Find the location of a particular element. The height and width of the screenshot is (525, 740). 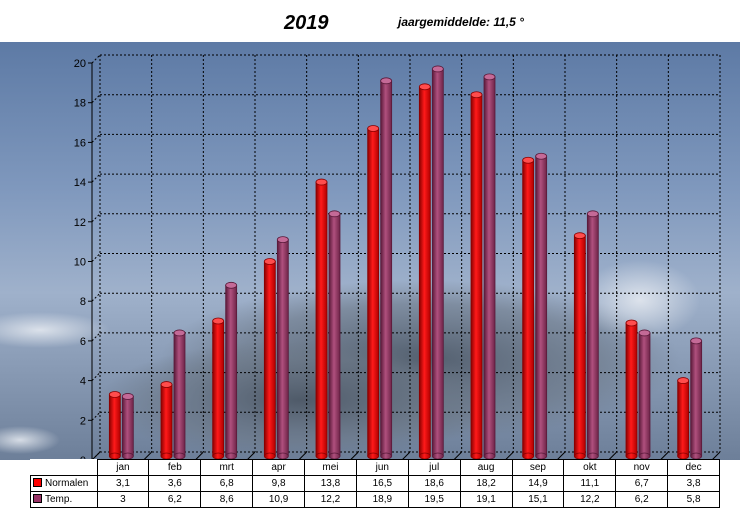

y-tick-label: 4 is located at coordinates (83, 382).